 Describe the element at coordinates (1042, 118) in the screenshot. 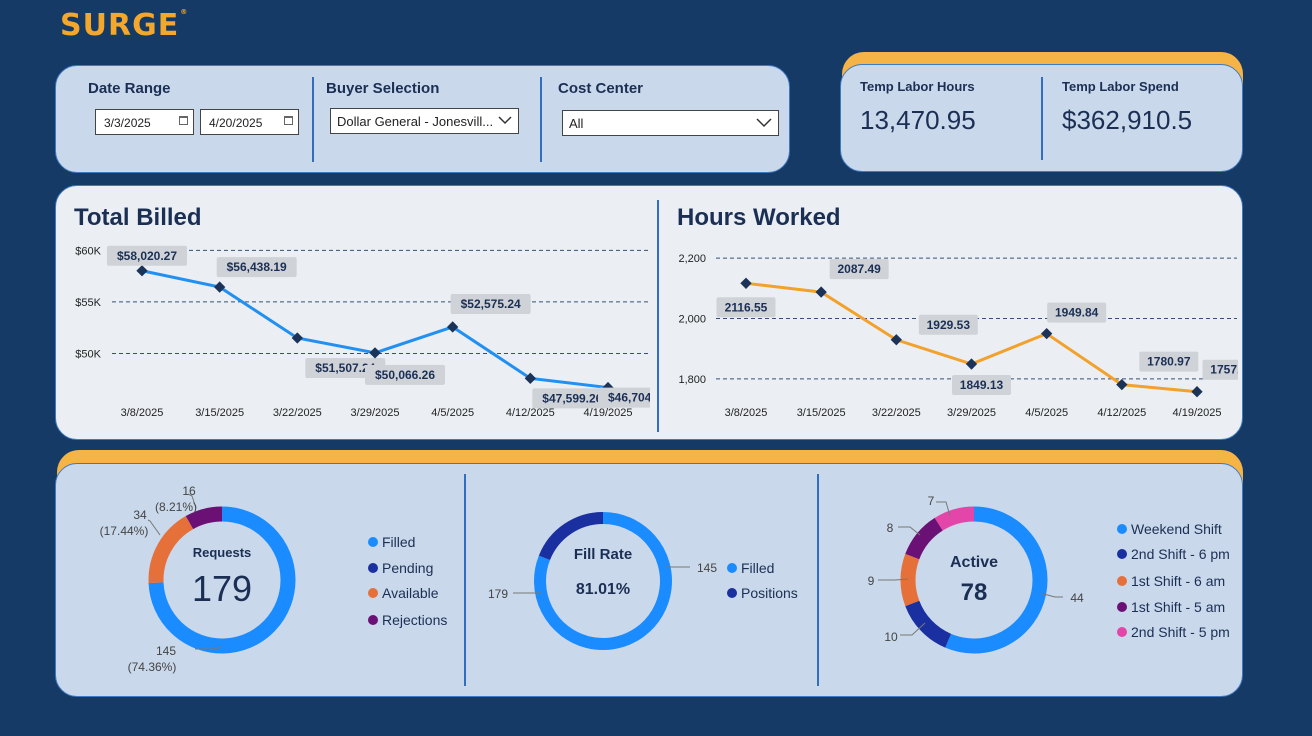

I see `kpi-divider` at that location.